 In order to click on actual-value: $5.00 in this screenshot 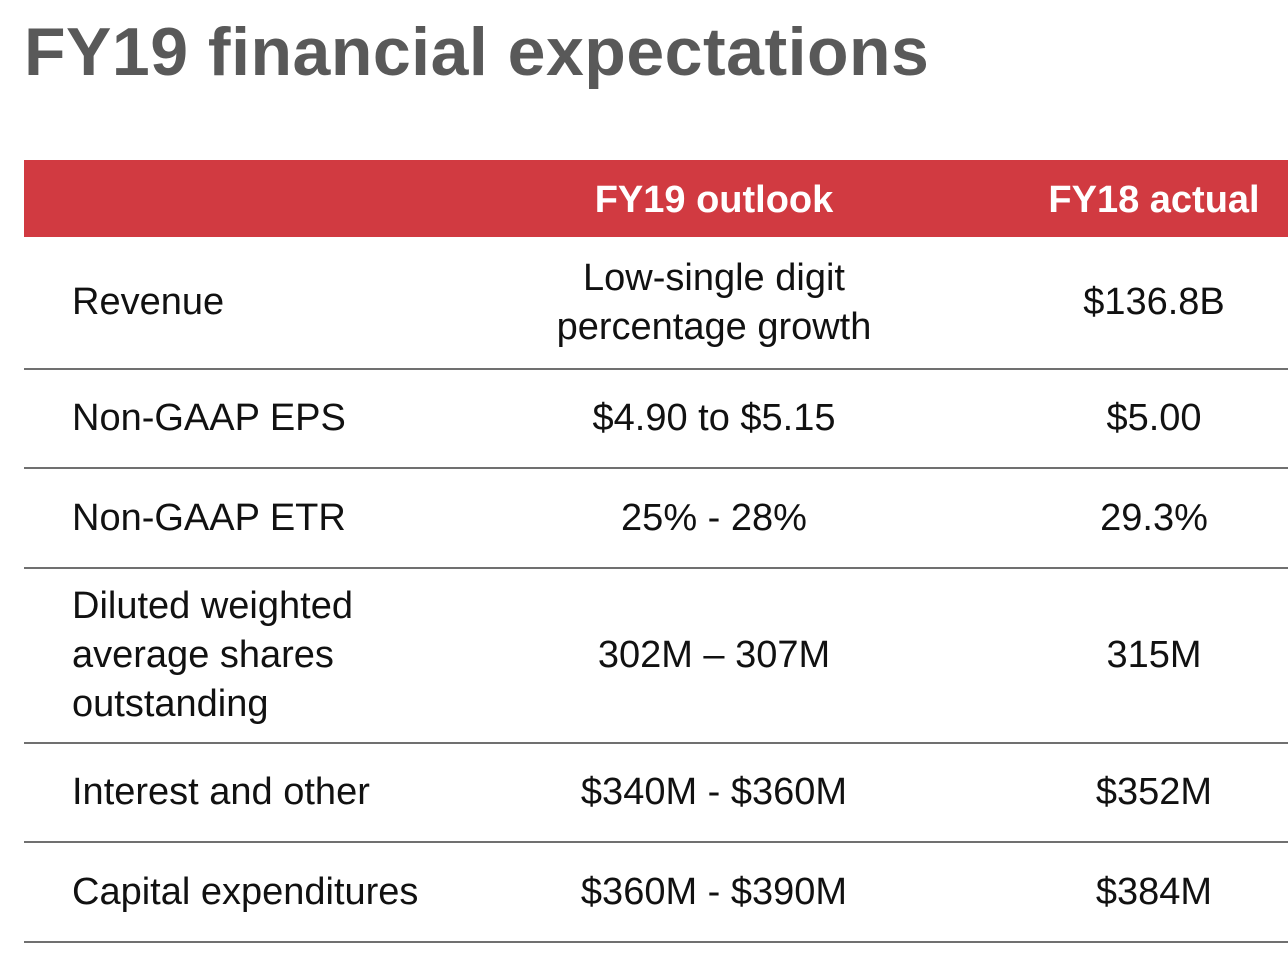, I will do `click(1154, 418)`.